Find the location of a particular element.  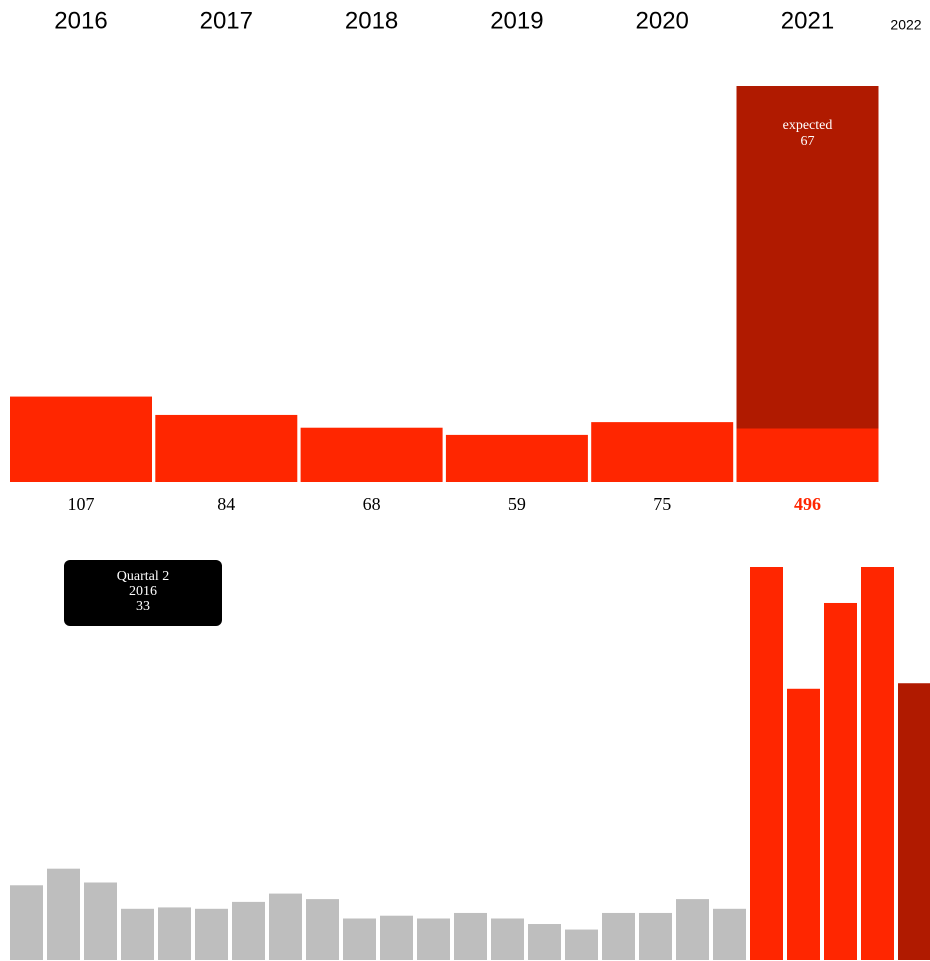

expected-label: expected is located at coordinates (808, 125).